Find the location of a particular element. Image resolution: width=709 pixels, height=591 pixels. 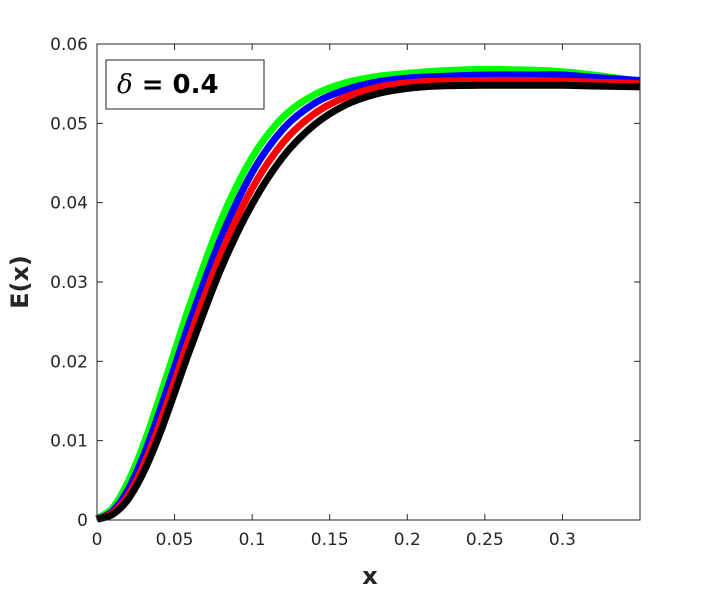

delta-symbol: δ is located at coordinates (125, 85).